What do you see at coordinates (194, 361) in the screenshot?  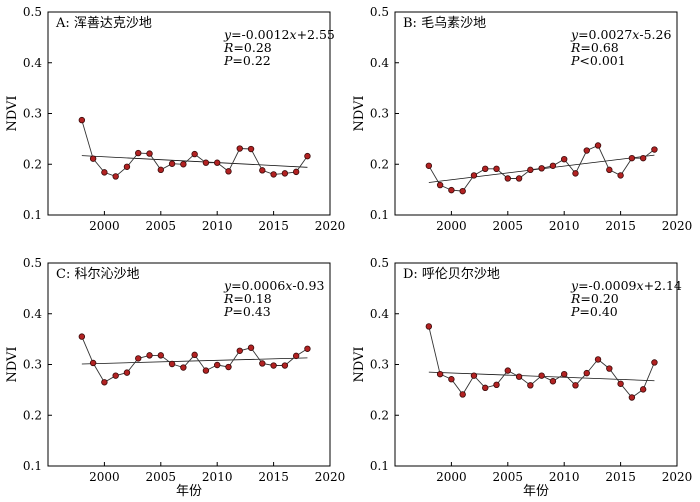 I see `trend-line` at bounding box center [194, 361].